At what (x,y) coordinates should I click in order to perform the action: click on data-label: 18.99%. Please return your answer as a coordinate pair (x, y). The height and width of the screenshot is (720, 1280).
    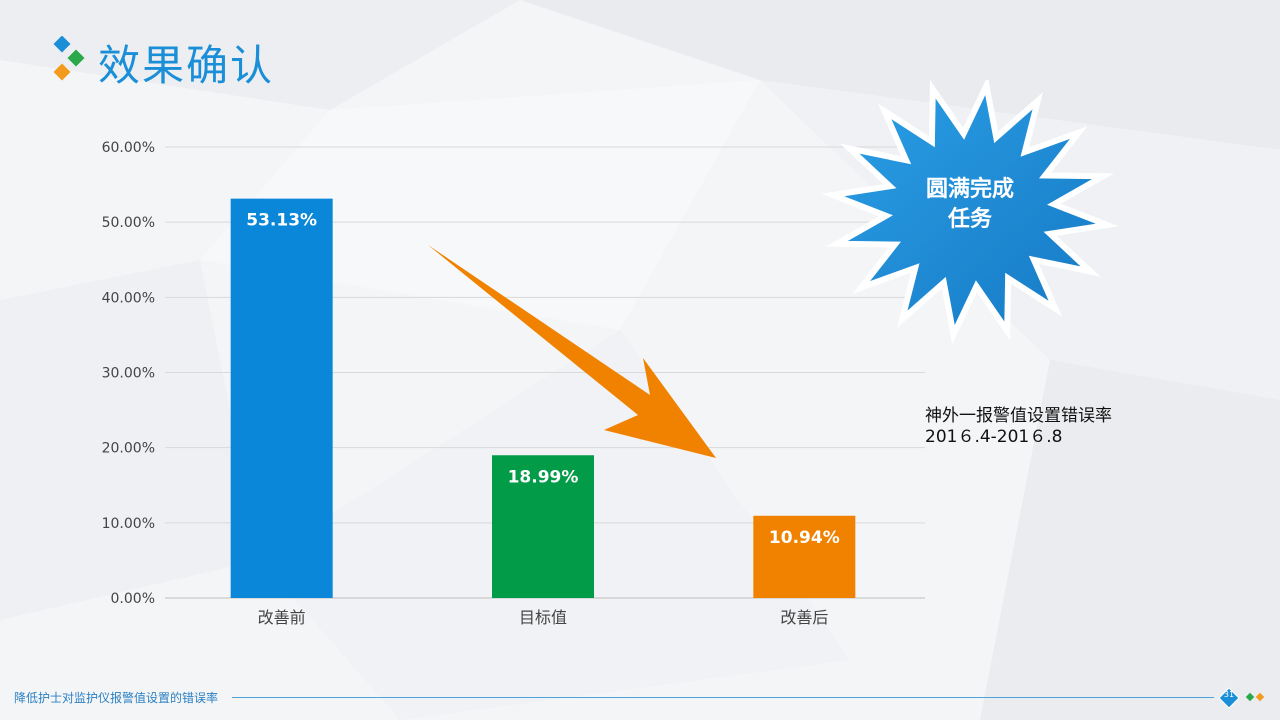
    Looking at the image, I should click on (543, 477).